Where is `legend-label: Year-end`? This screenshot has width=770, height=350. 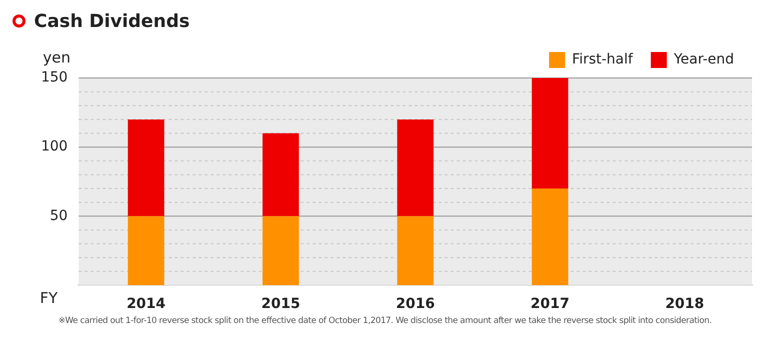 legend-label: Year-end is located at coordinates (703, 60).